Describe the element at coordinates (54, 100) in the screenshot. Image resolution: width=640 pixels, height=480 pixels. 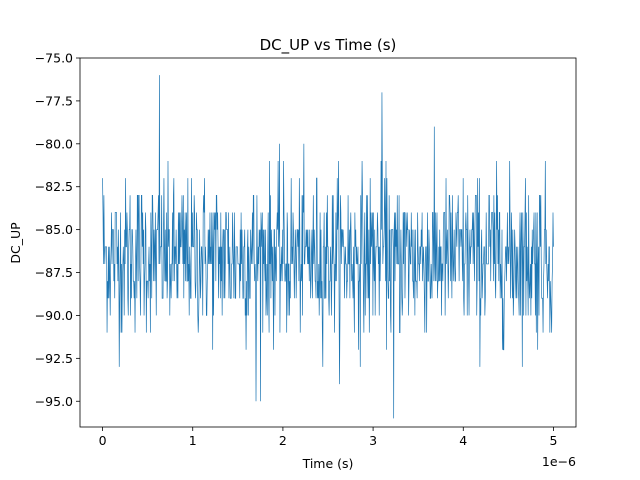
I see `y-tick-label: −77.5` at that location.